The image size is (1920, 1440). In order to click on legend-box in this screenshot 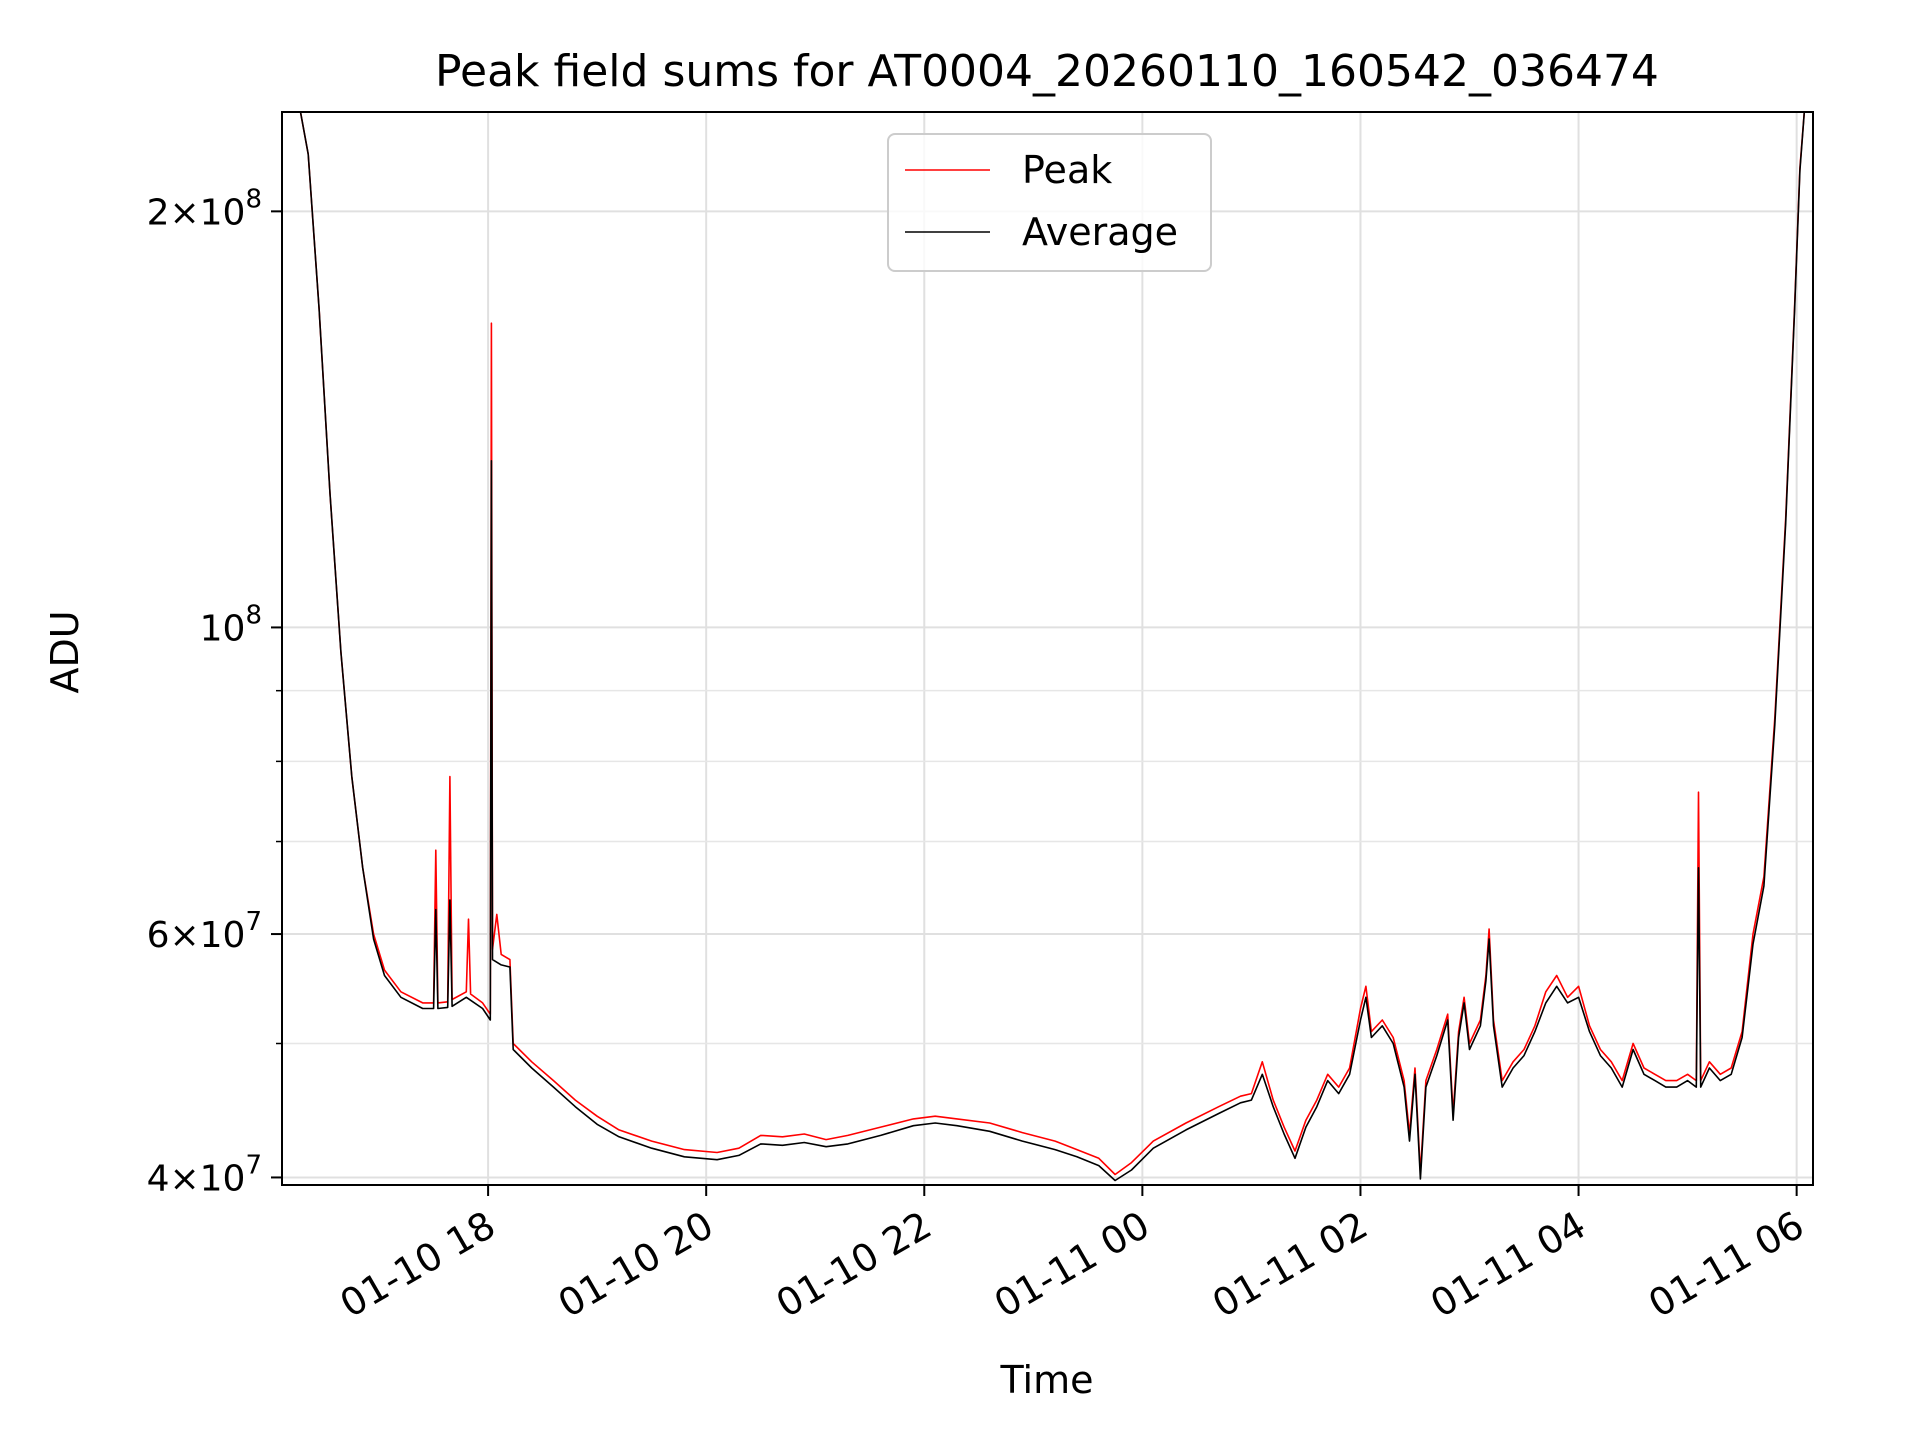, I will do `click(1049, 202)`.